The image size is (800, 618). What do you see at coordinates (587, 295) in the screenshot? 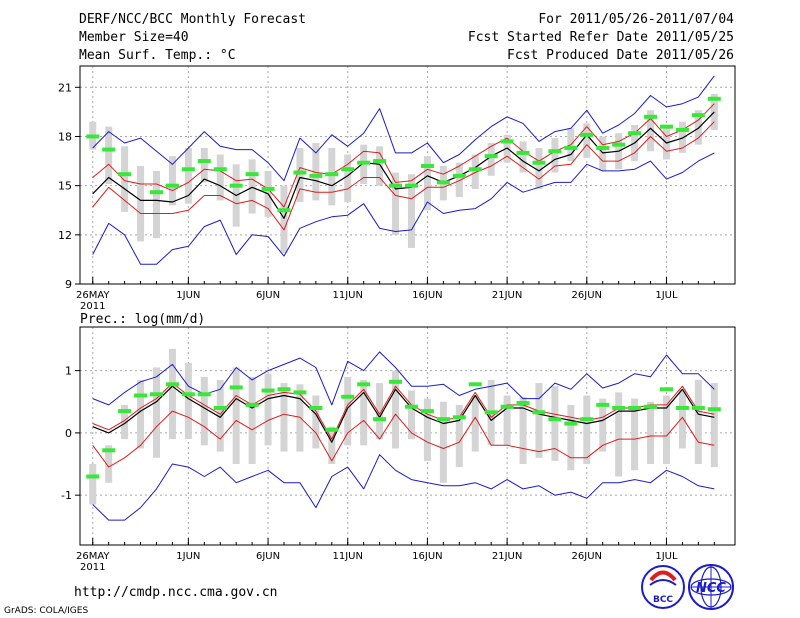
I see `x-tick-label: 26JUN` at bounding box center [587, 295].